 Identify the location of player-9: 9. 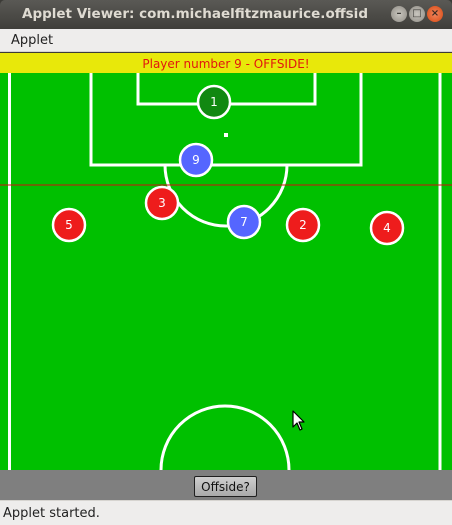
(196, 160).